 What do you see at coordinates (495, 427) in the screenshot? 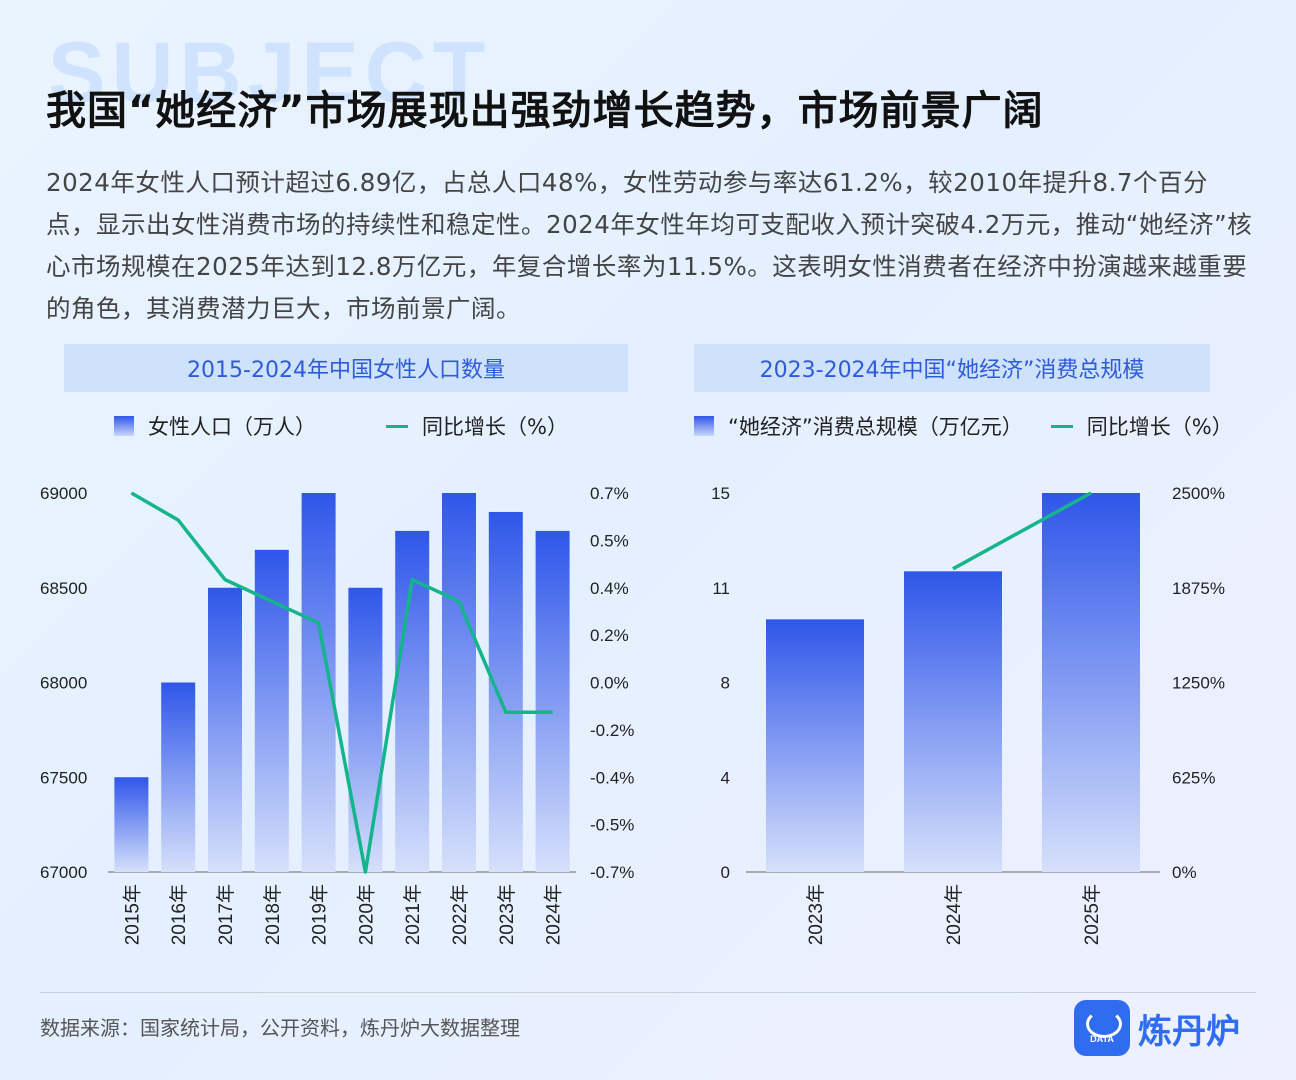
I see `chart1-legend-line-label: 同比增长（%）` at bounding box center [495, 427].